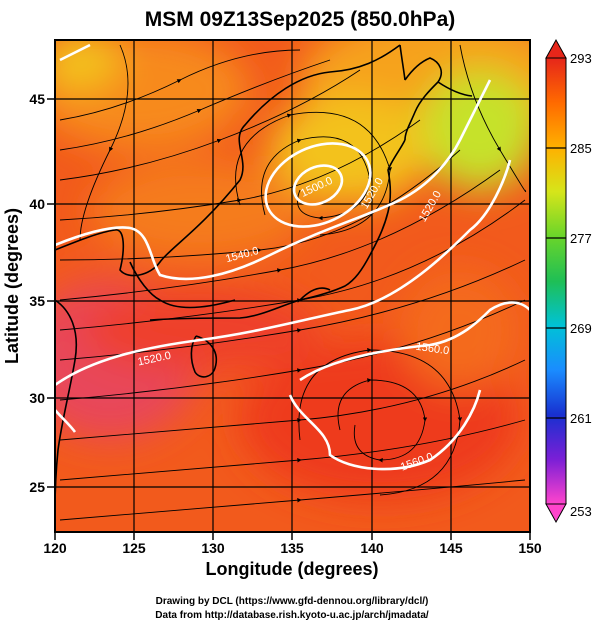  Describe the element at coordinates (292, 548) in the screenshot. I see `x-tick-label: 135` at that location.